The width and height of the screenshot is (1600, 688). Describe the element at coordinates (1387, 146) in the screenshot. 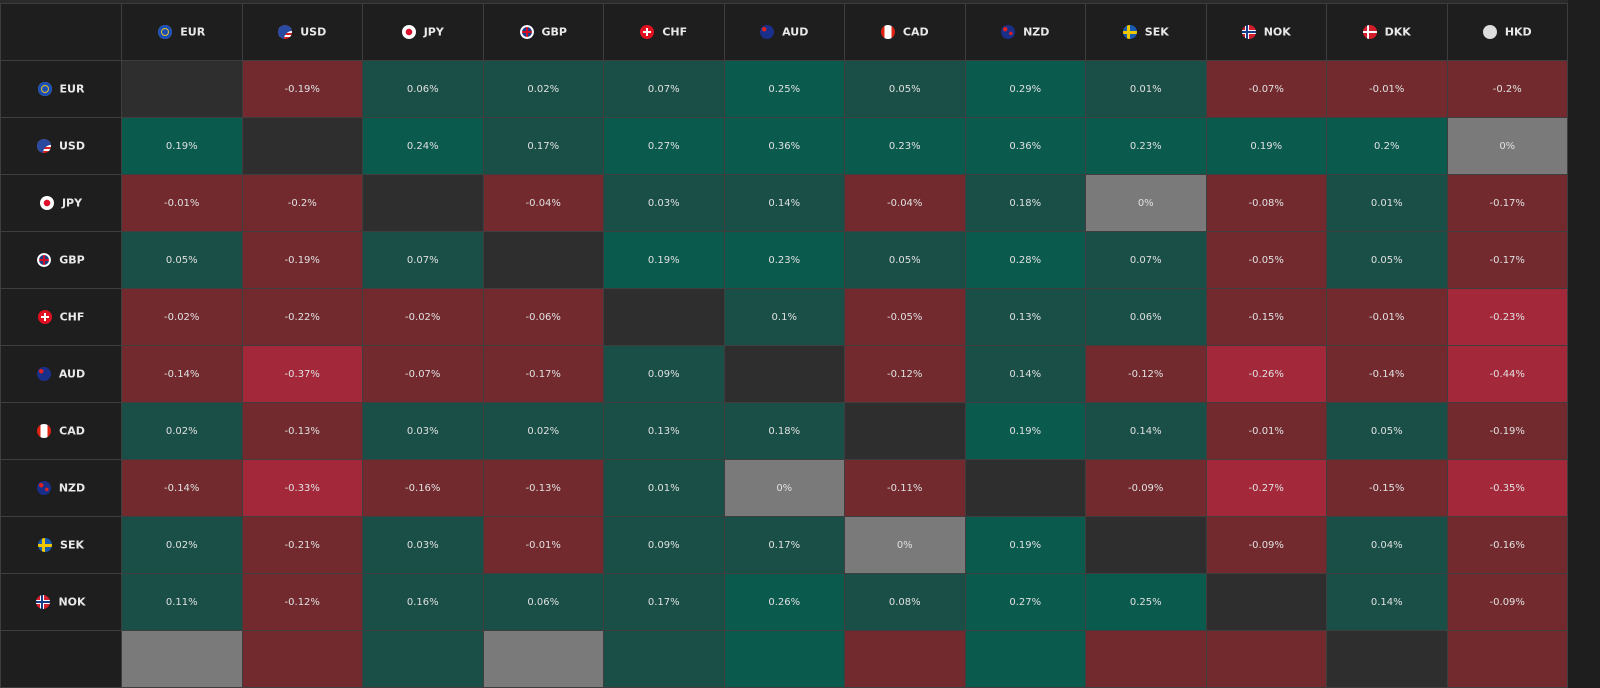

I see `heatmap-cell: 0.2%` at that location.